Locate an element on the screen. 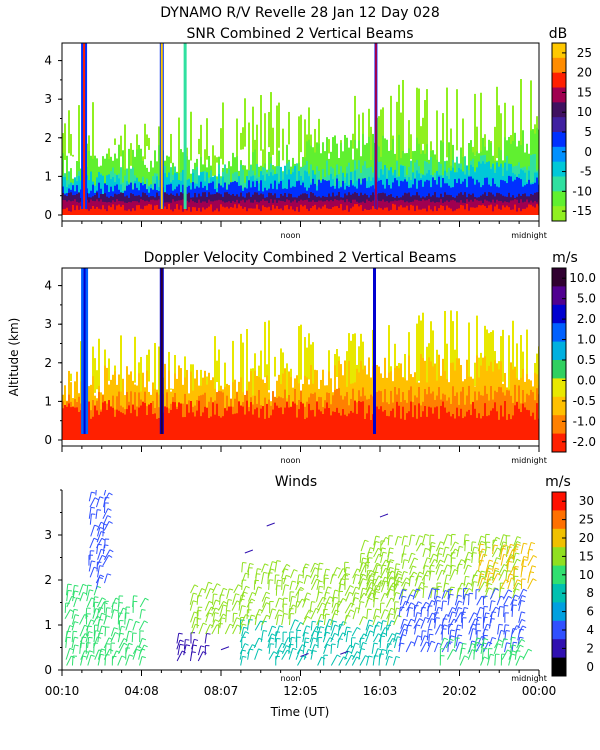  colorbar-label: 8 is located at coordinates (590, 593).